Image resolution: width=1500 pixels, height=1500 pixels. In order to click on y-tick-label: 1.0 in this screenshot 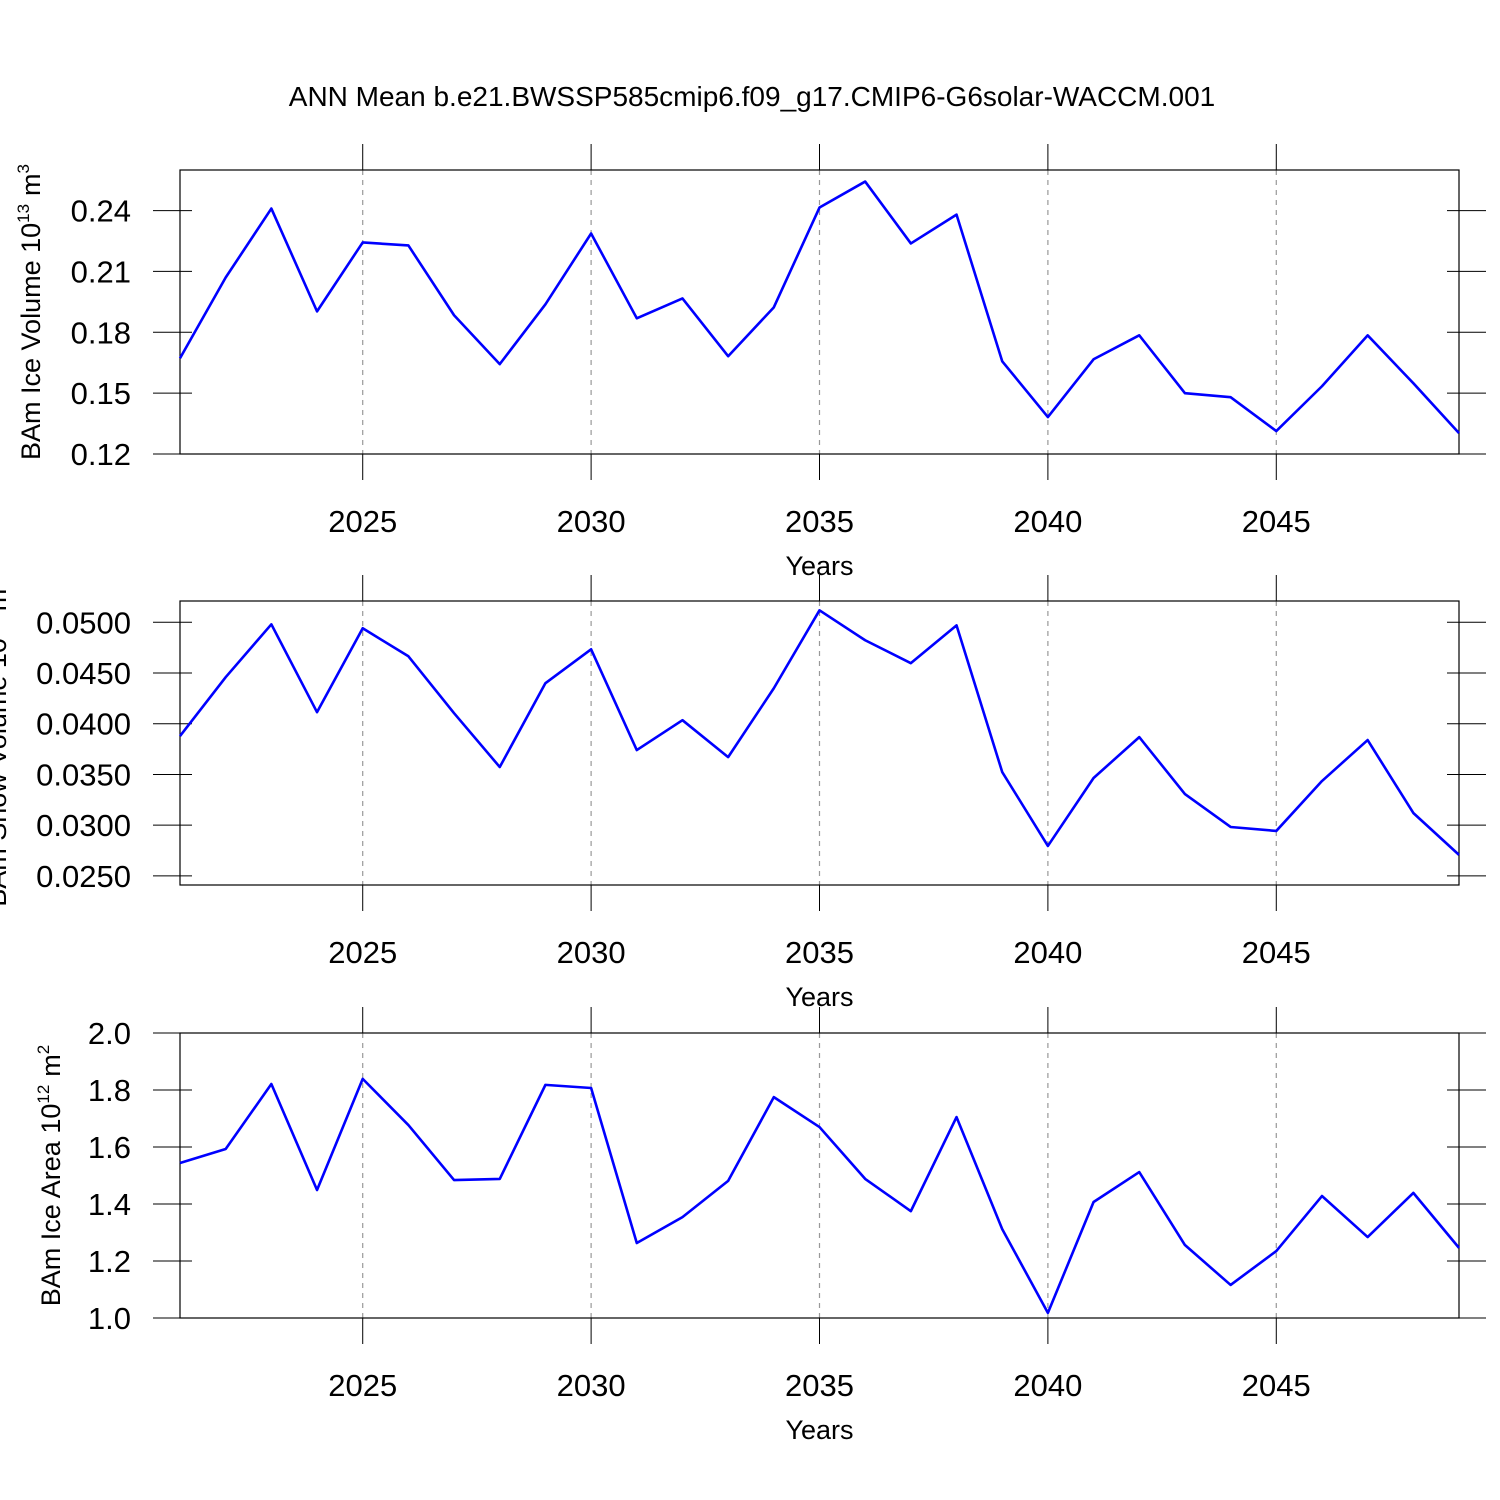, I will do `click(109, 1318)`.